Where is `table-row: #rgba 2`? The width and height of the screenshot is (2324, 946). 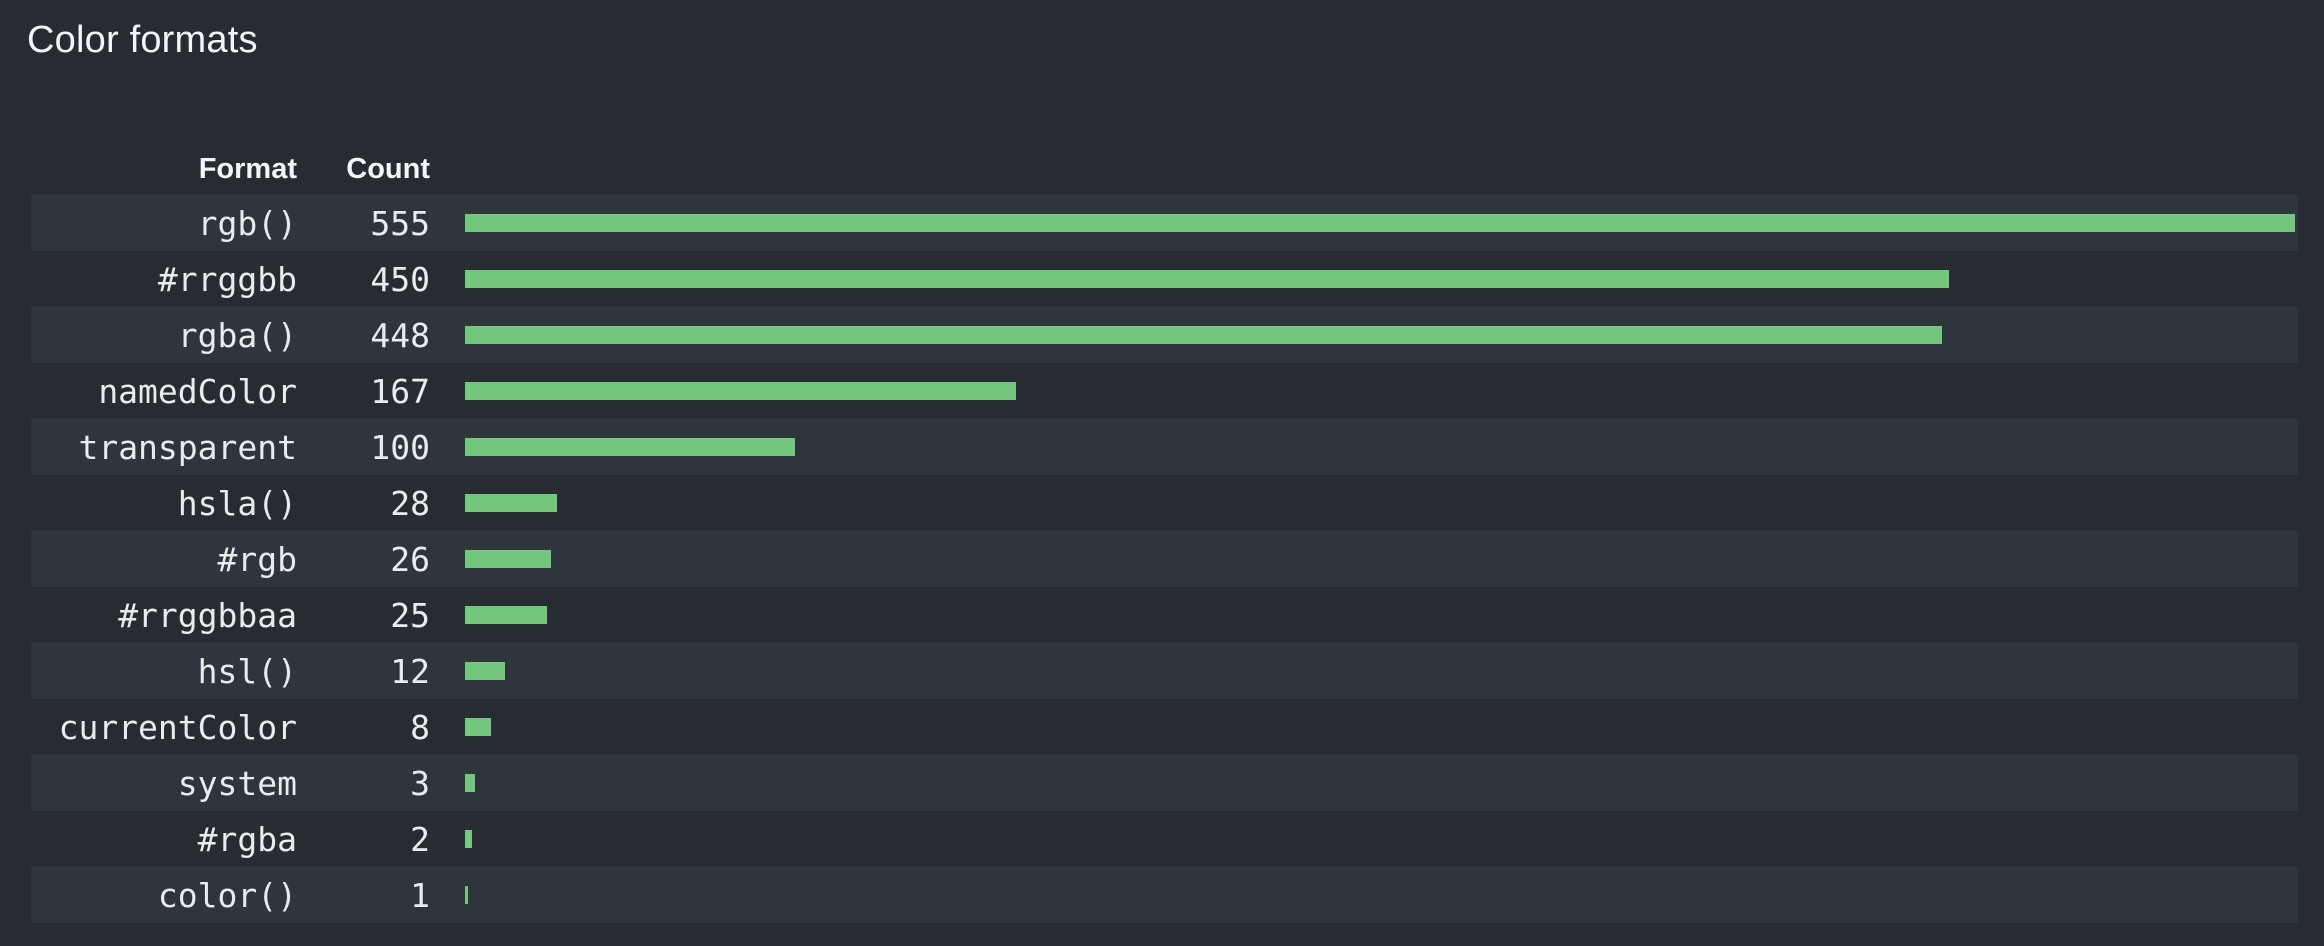
table-row: #rgba 2 is located at coordinates (1164, 839).